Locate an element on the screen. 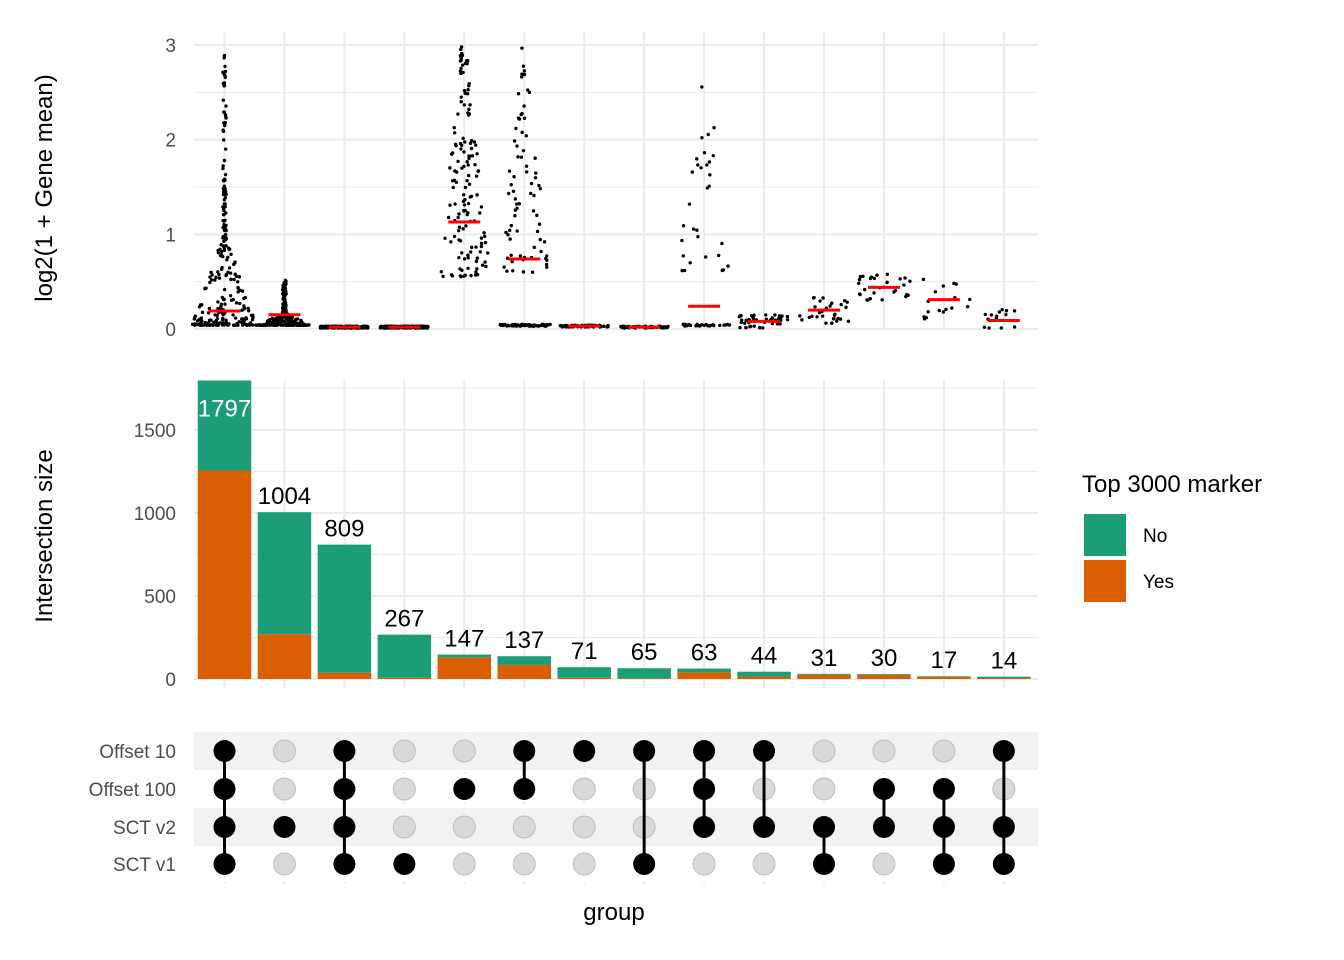  bar-total-label: 267 is located at coordinates (404, 619).